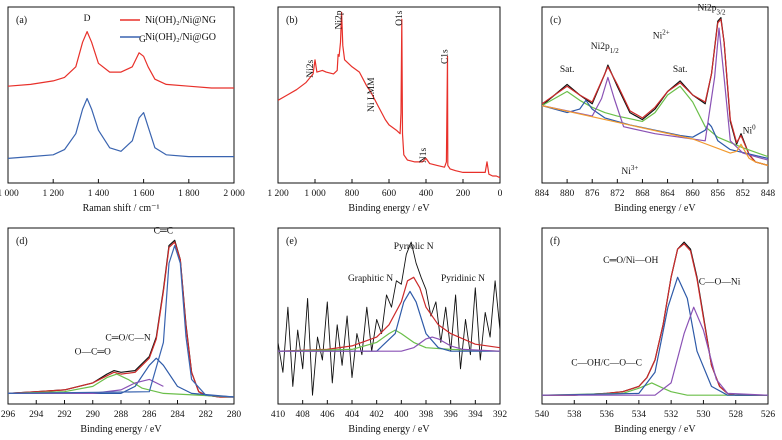 Image resolution: width=782 pixels, height=440 pixels. Describe the element at coordinates (177, 415) in the screenshot. I see `x-tick-label: 284` at that location.